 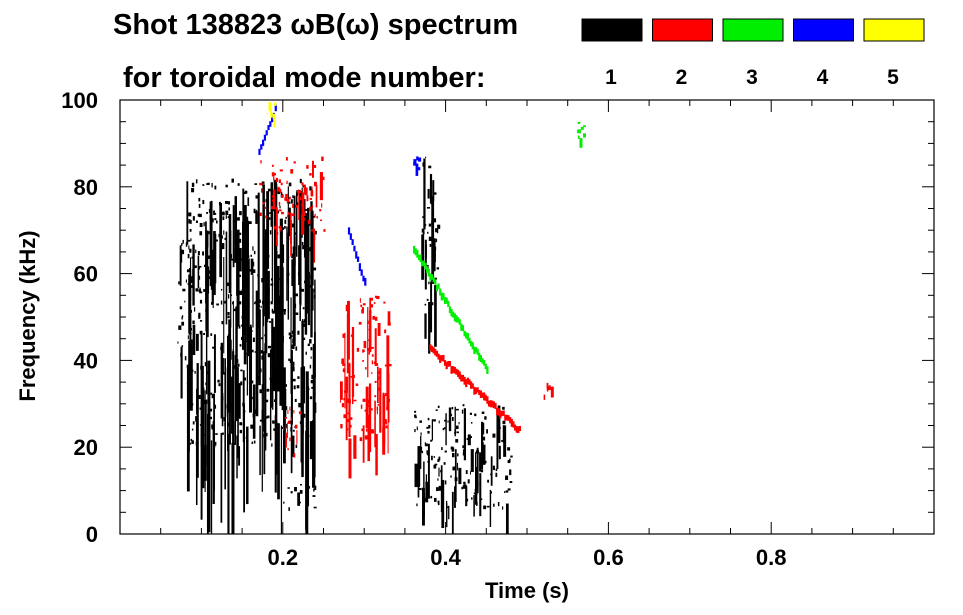 I want to click on y-axis-label: Frequency (kHz), so click(x=27, y=315).